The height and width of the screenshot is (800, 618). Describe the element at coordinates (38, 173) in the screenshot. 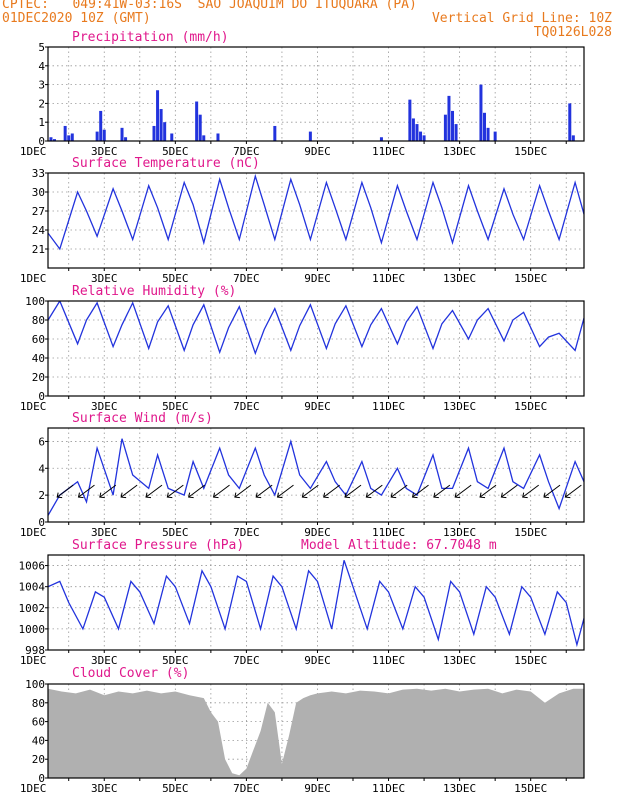

I see `temp-ytick-label: 33` at that location.